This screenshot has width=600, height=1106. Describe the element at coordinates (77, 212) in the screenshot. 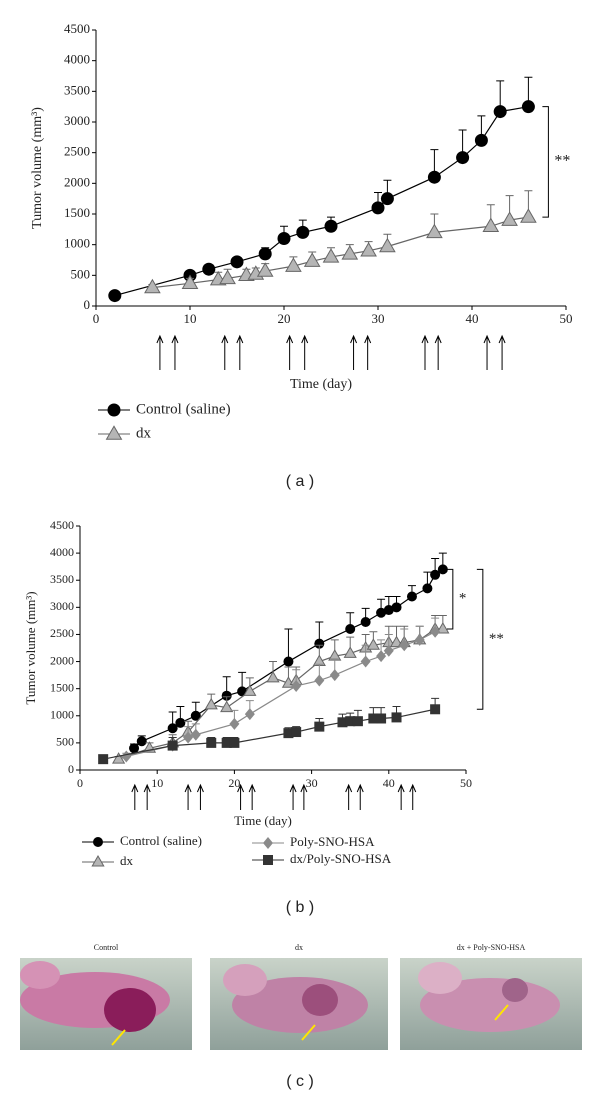

I see `y-tick-label: 1500` at that location.